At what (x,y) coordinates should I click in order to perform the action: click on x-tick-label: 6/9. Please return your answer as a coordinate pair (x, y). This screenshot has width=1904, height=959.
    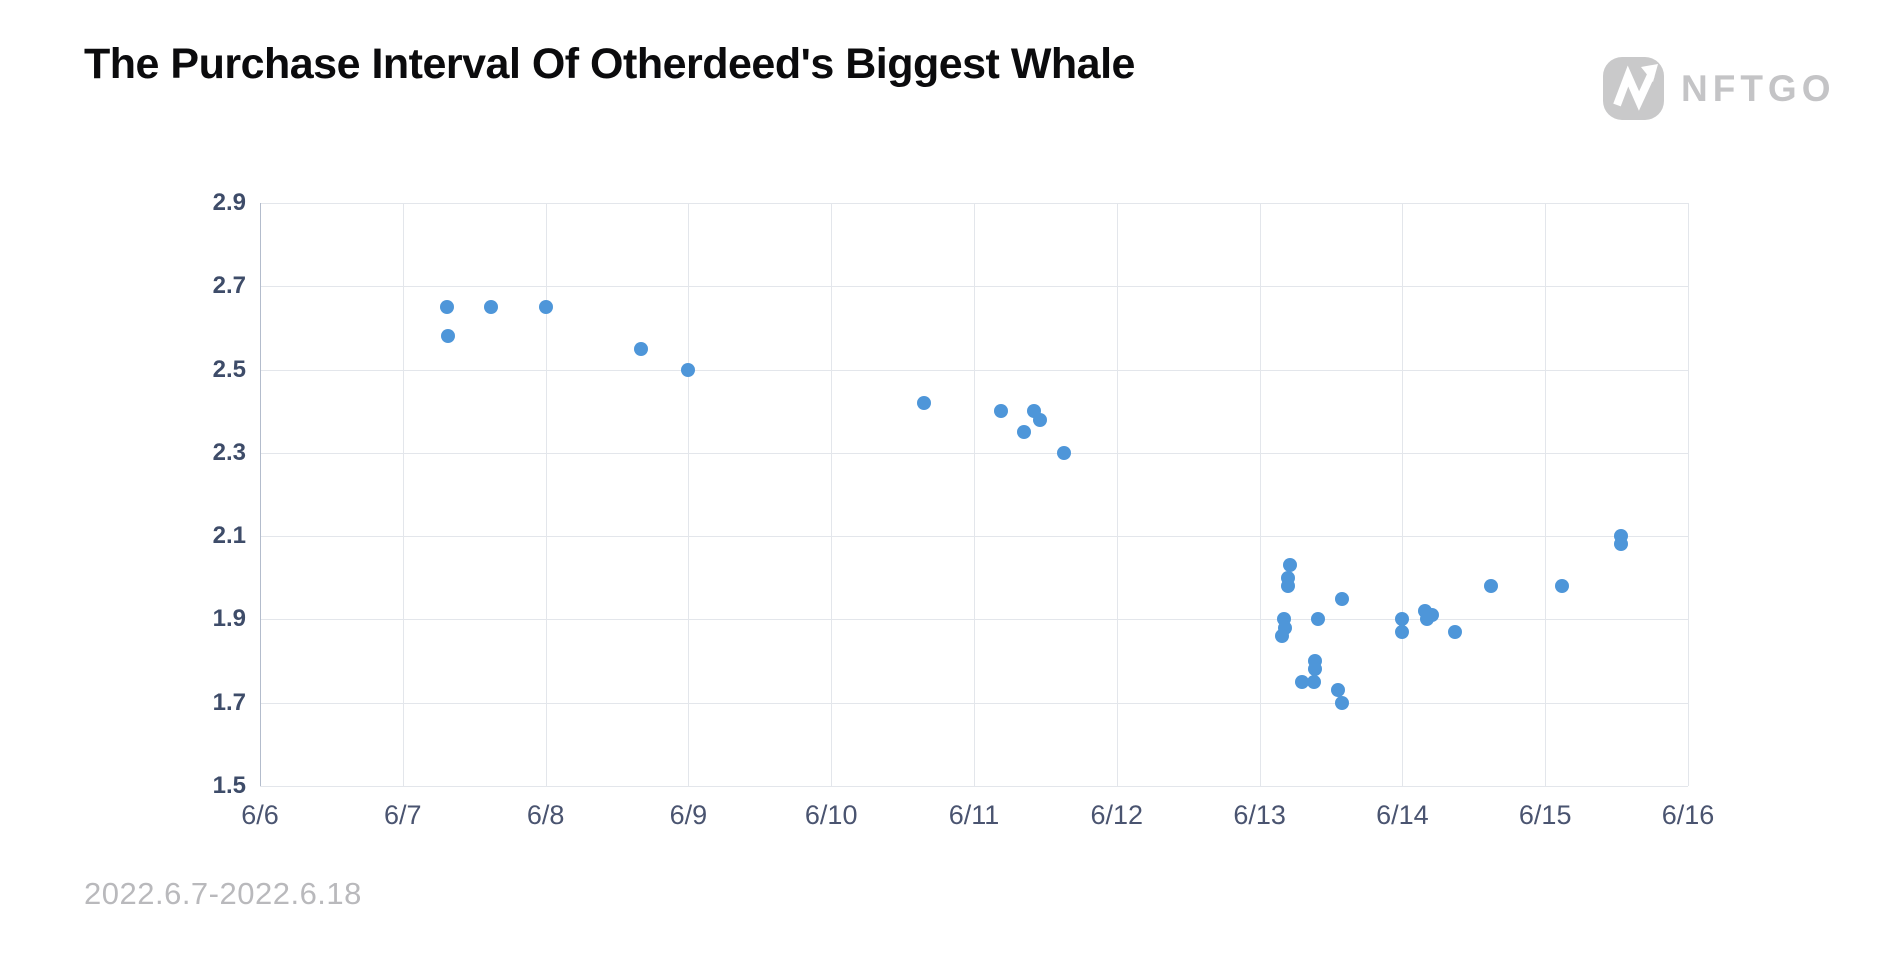
    Looking at the image, I should click on (688, 815).